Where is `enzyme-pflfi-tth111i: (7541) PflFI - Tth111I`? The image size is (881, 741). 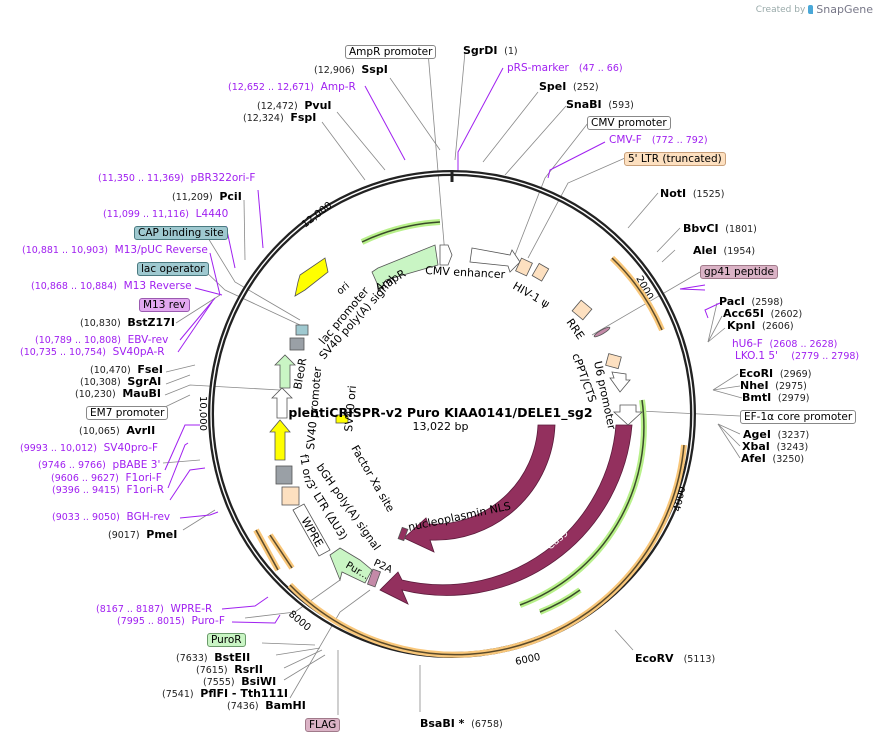
enzyme-pflfi-tth111i: (7541) PflFI - Tth111I is located at coordinates (225, 693).